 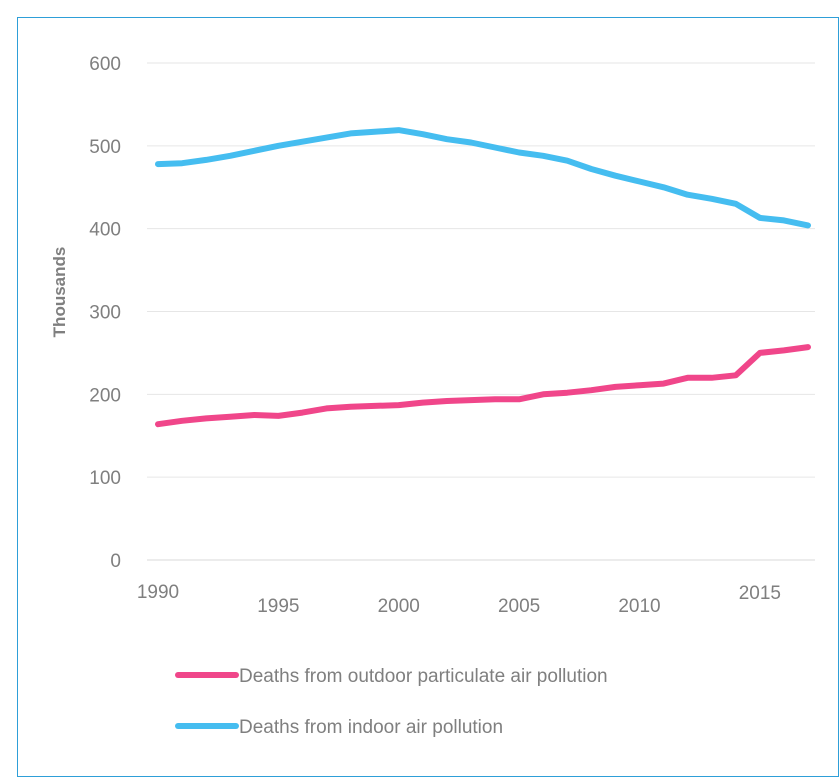 I want to click on x-tick-label: 1990, so click(x=158, y=592).